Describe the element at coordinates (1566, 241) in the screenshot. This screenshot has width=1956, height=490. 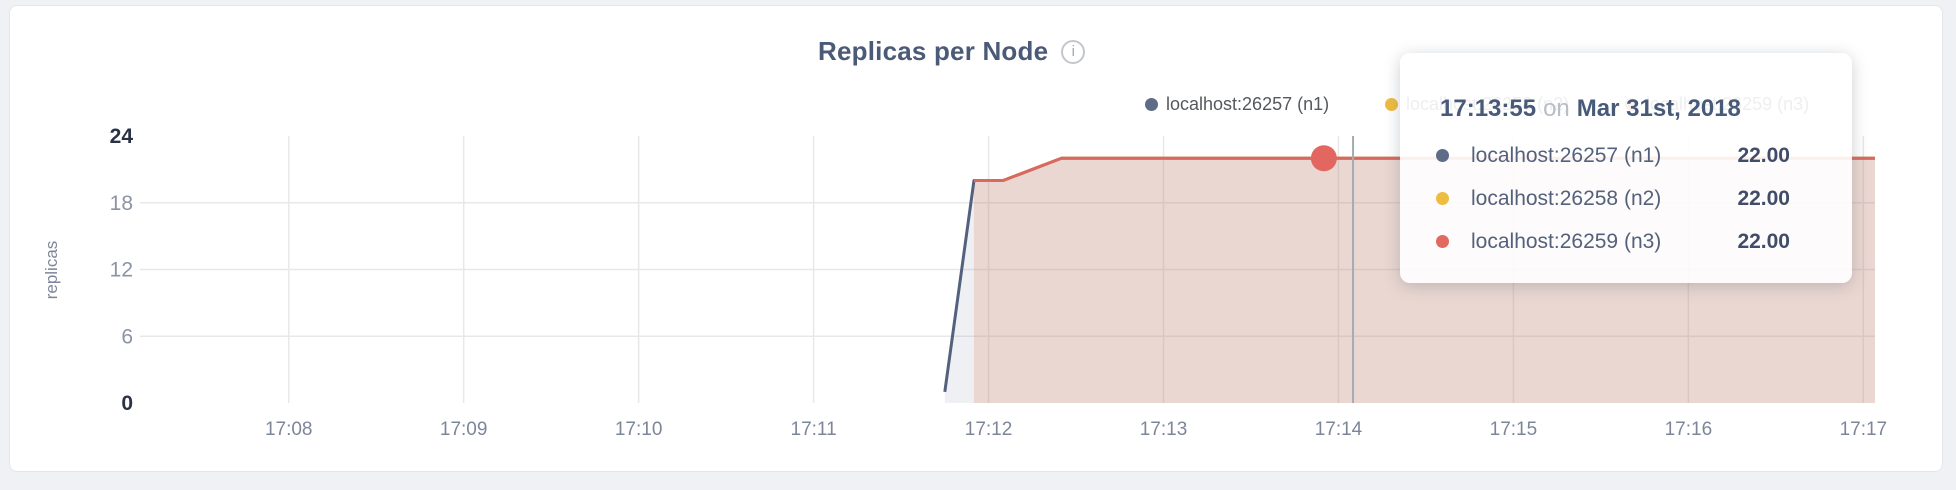
I see `tooltip-series-label: localhost:26259 (n3)` at that location.